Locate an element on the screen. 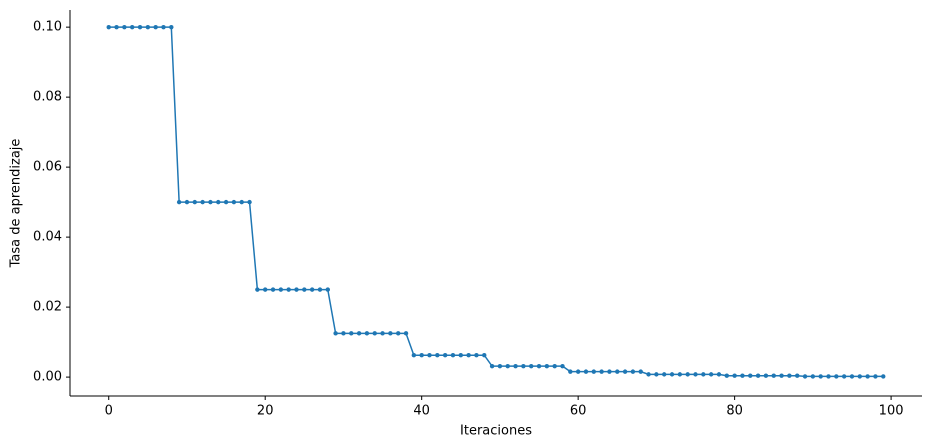  y-tick-label: 0.06 is located at coordinates (47, 167).